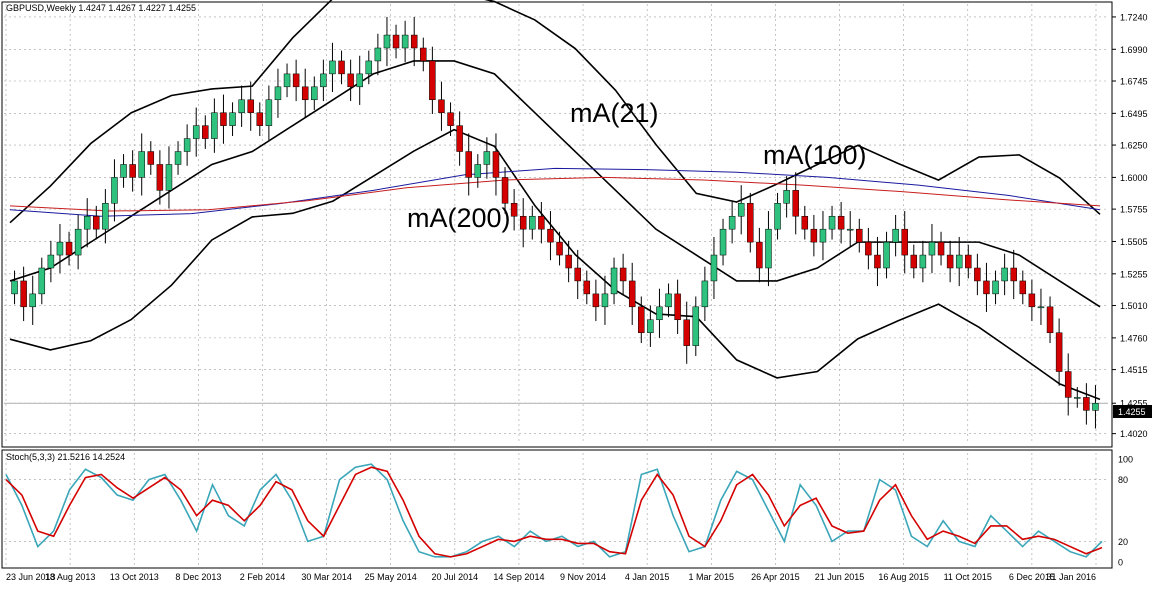  What do you see at coordinates (455, 577) in the screenshot?
I see `x-tick-label: 20 Jul 2014` at bounding box center [455, 577].